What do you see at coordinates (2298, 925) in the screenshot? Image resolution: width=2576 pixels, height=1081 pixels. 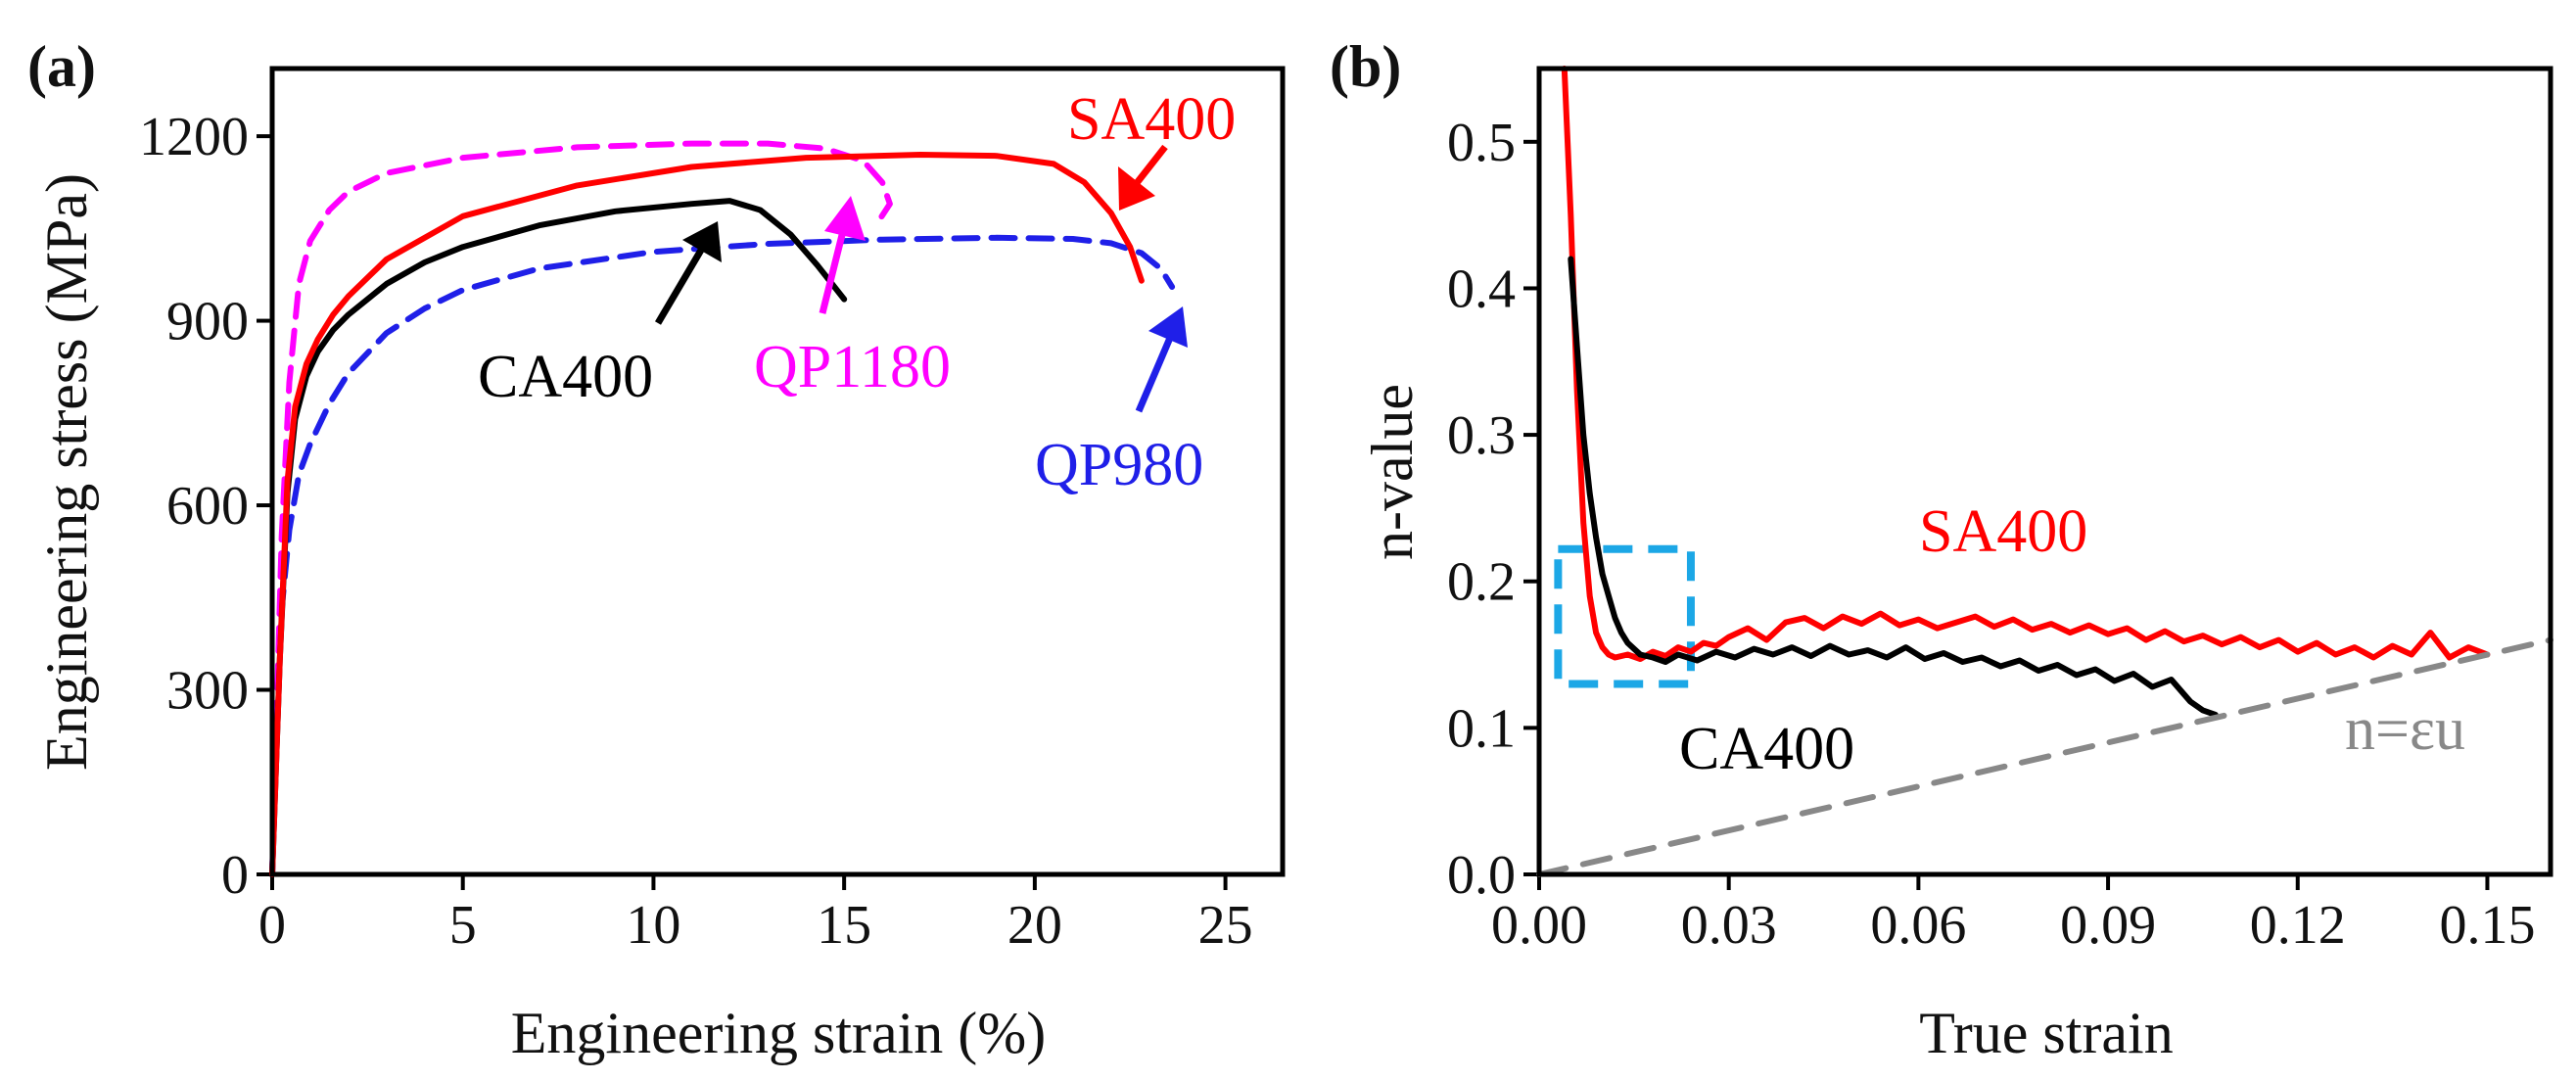 I see `b-x-tick-label: 0.12` at bounding box center [2298, 925].